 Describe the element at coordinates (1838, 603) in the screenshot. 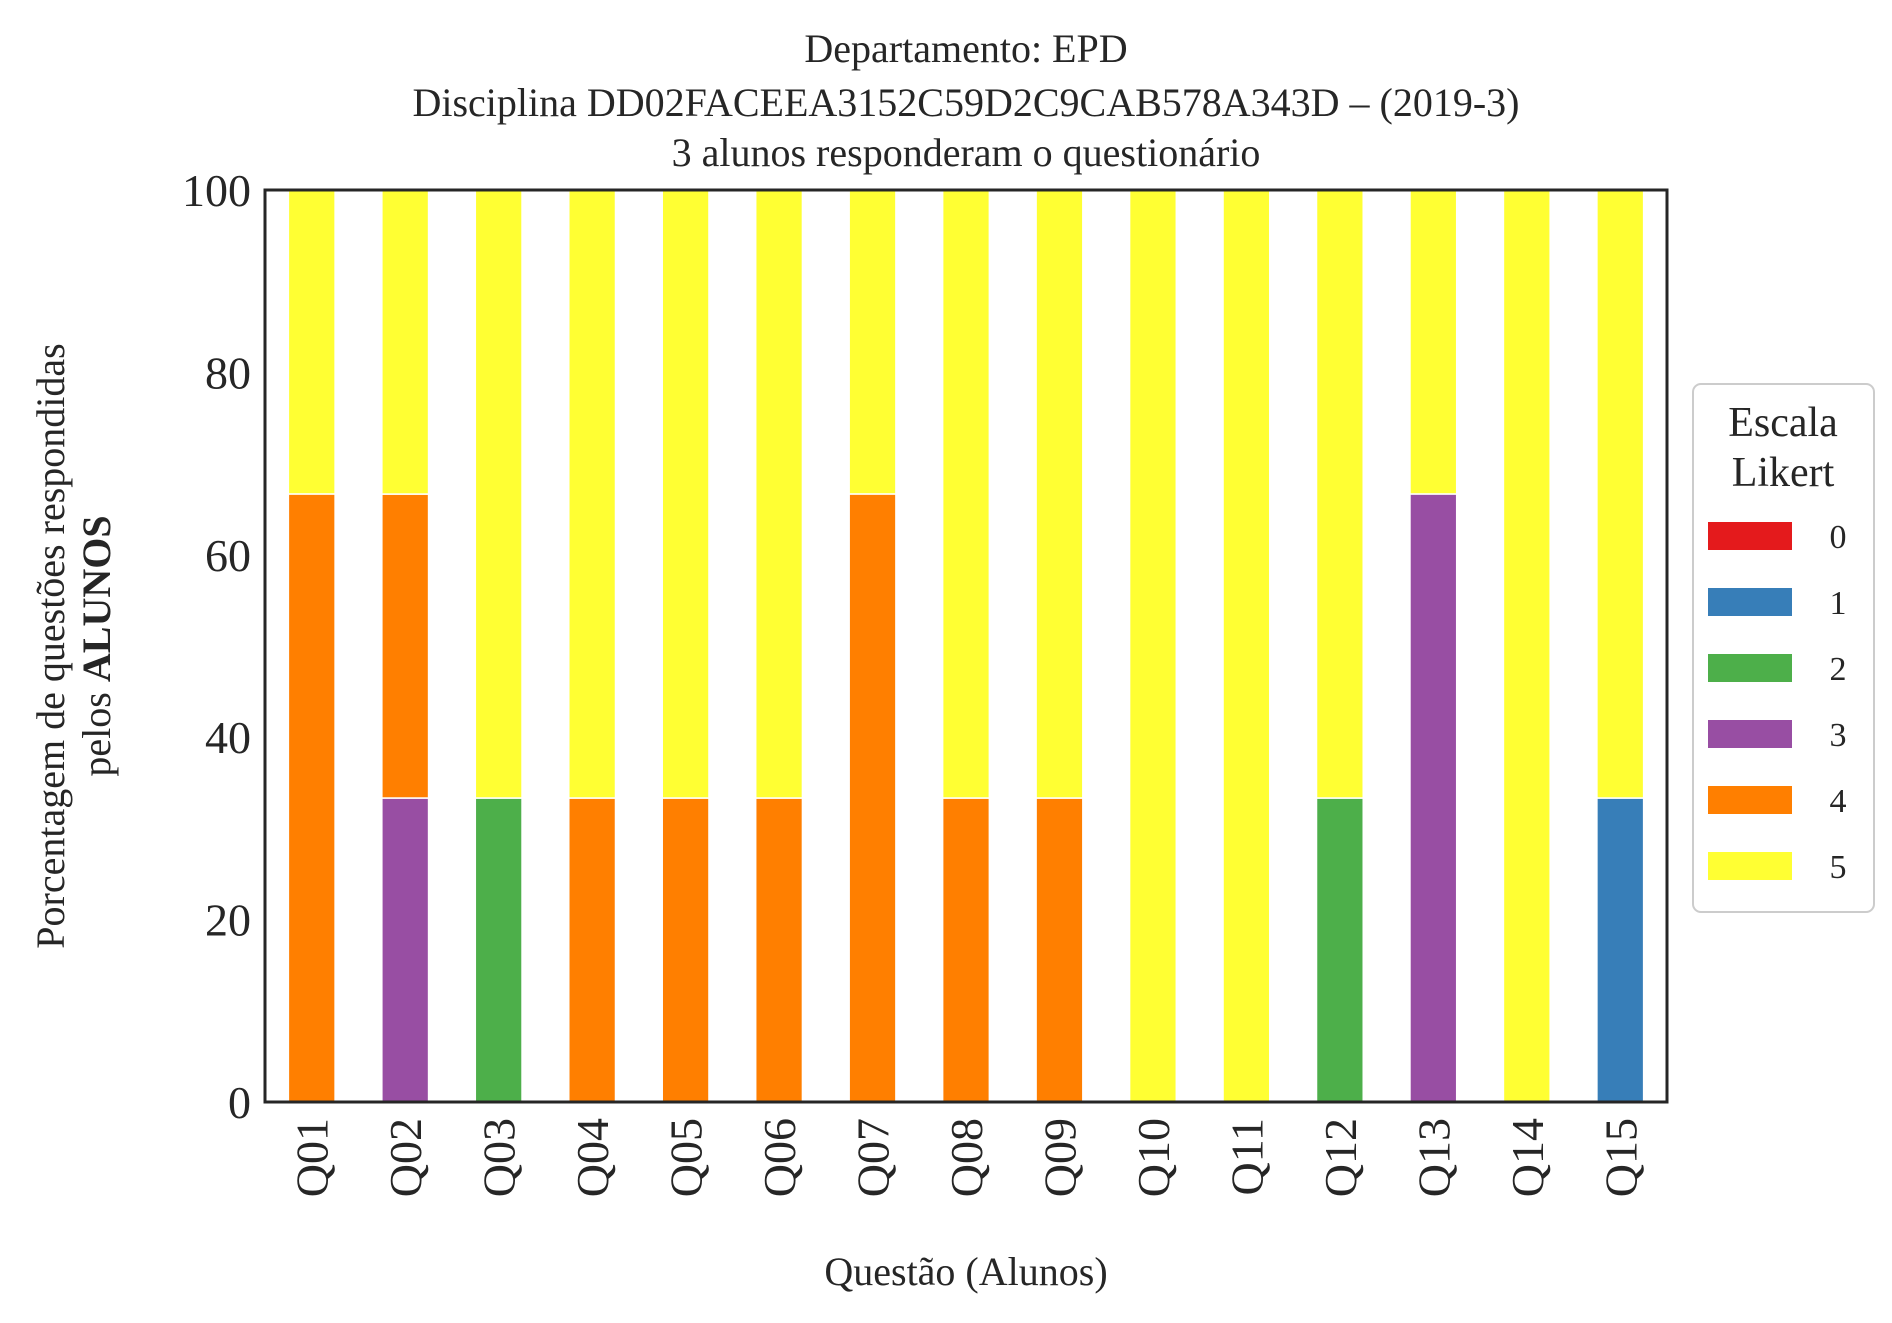

I see `legend-label-1: 1` at that location.